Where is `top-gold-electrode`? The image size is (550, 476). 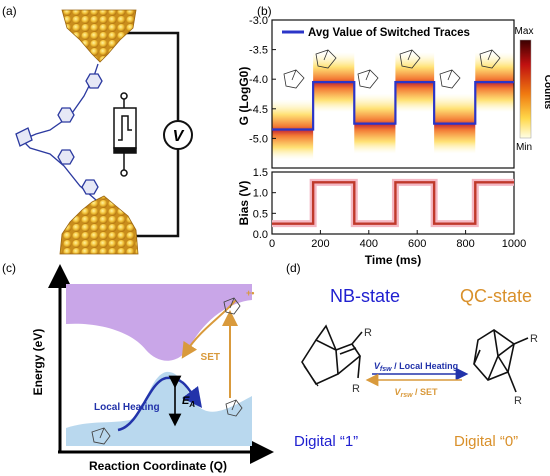 top-gold-electrode is located at coordinates (99, 36).